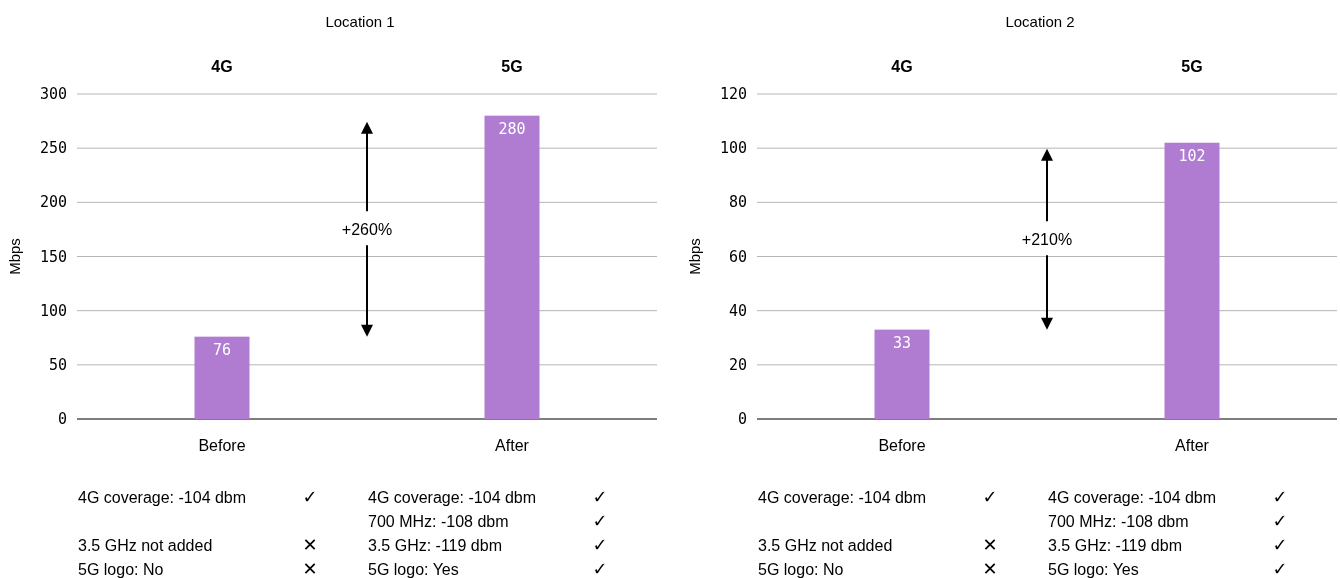 This screenshot has height=578, width=1340. I want to click on annotation: +210%, so click(1047, 240).